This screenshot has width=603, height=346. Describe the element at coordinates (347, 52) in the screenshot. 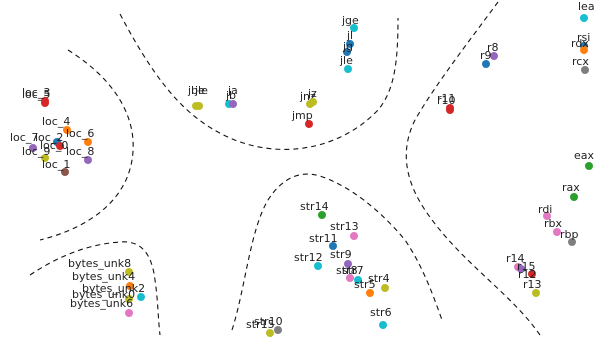

I see `point-marker-jg` at that location.